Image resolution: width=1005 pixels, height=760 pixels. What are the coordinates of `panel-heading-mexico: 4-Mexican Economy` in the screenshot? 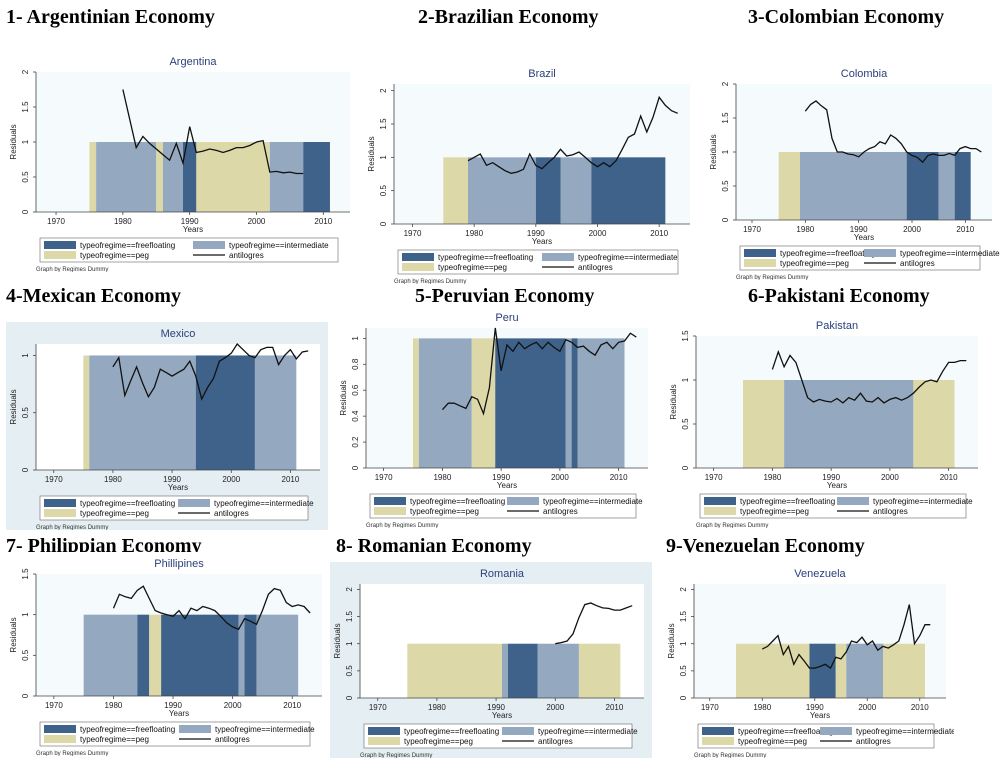 It's located at (93, 296).